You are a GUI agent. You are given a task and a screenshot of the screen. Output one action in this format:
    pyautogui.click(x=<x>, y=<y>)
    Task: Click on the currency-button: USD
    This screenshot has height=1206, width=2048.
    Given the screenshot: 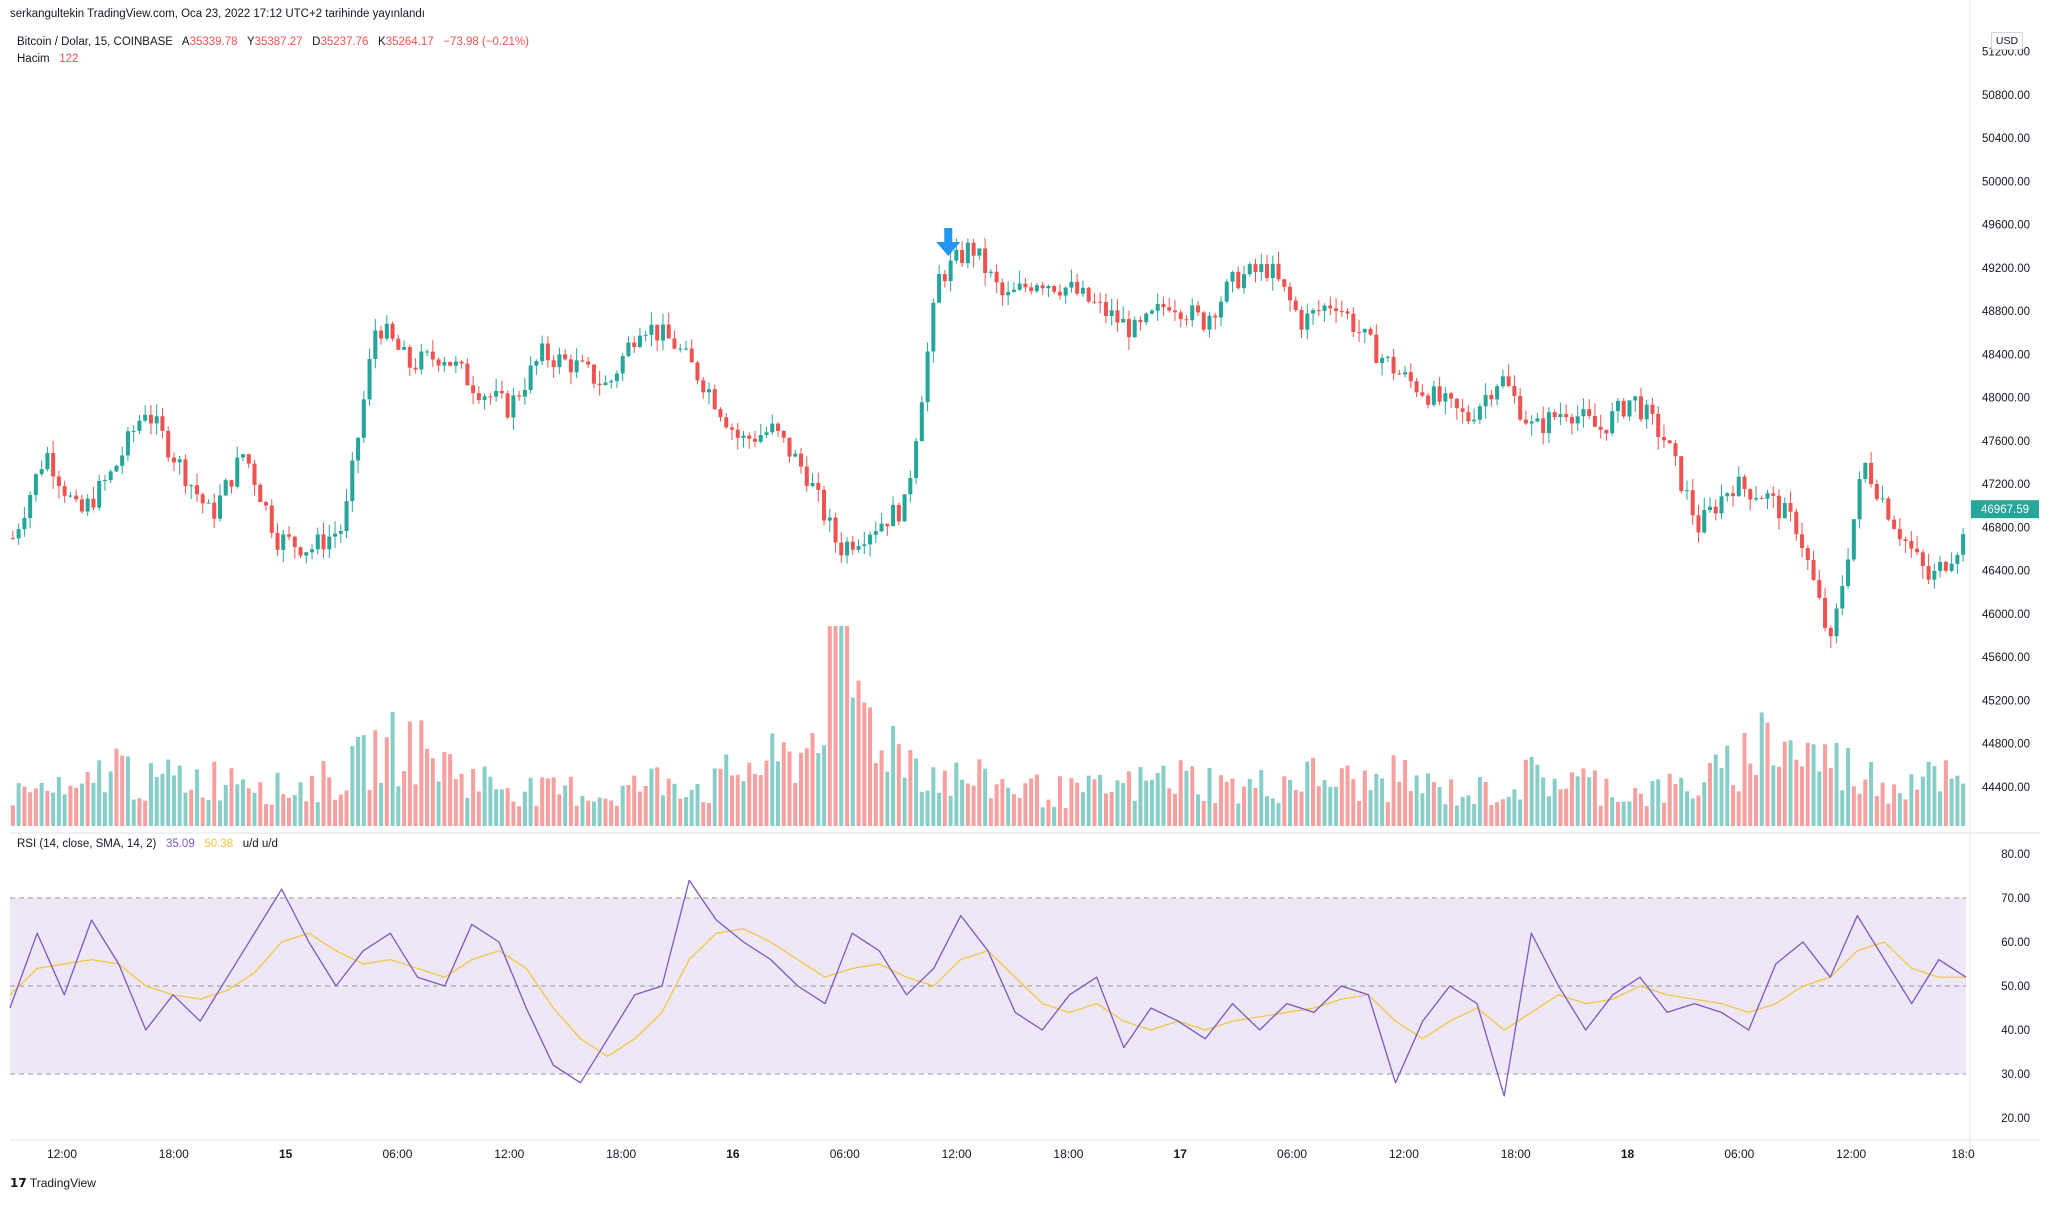 What is the action you would take?
    pyautogui.click(x=2007, y=41)
    